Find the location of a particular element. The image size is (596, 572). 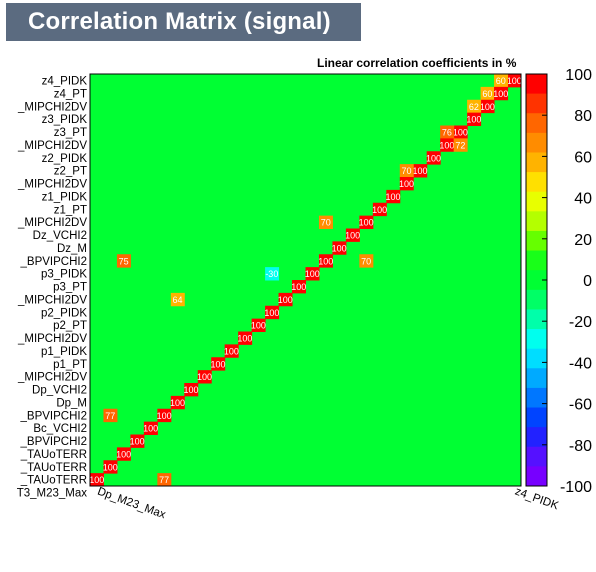

colorbar-tick-label: 40 is located at coordinates (583, 199).